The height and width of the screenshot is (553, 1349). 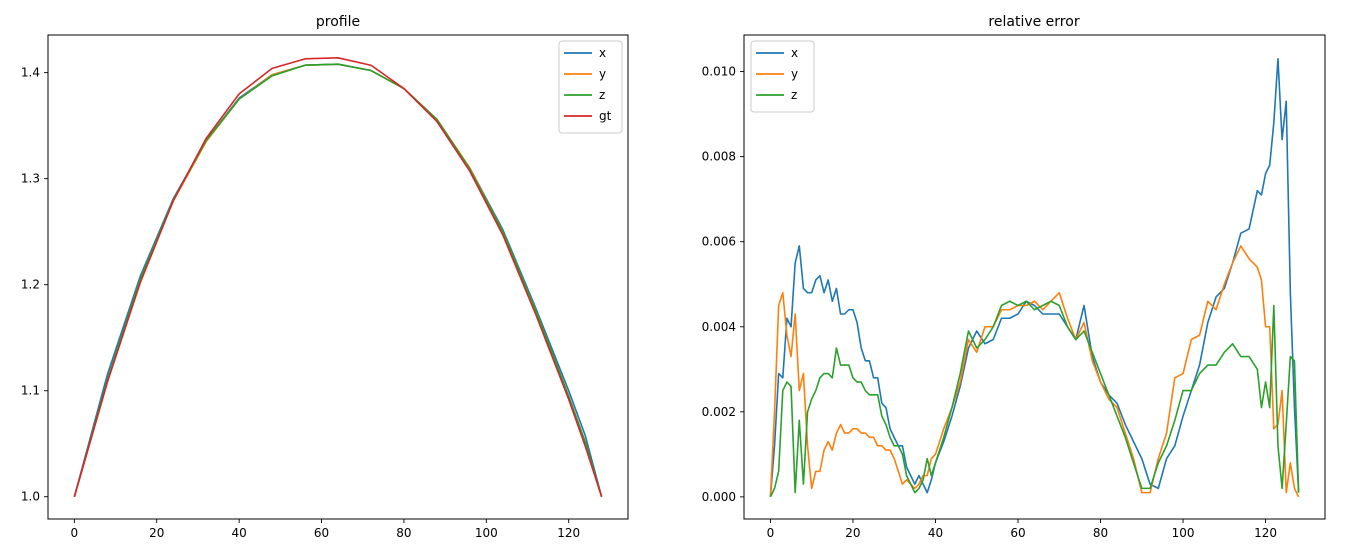 What do you see at coordinates (719, 242) in the screenshot?
I see `relative-error-ytick-label: 0.006` at bounding box center [719, 242].